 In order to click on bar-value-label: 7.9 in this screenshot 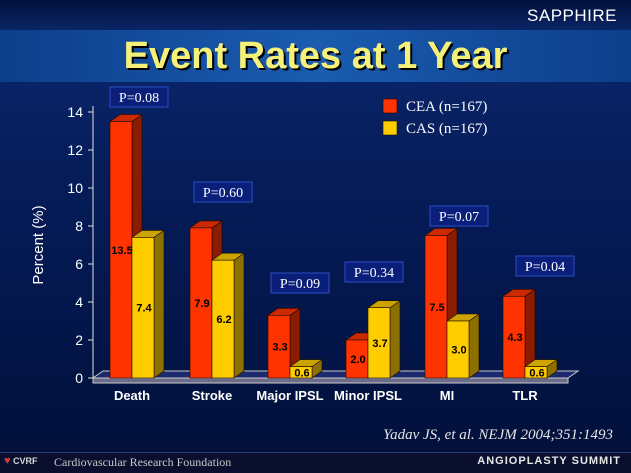, I will do `click(201, 304)`.